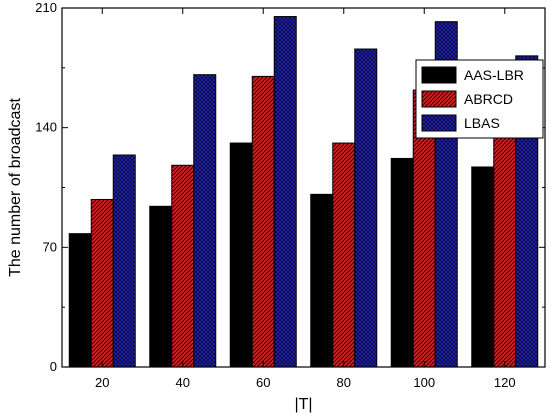 The width and height of the screenshot is (550, 415). I want to click on legend-label-lbas: LBAS, so click(482, 123).